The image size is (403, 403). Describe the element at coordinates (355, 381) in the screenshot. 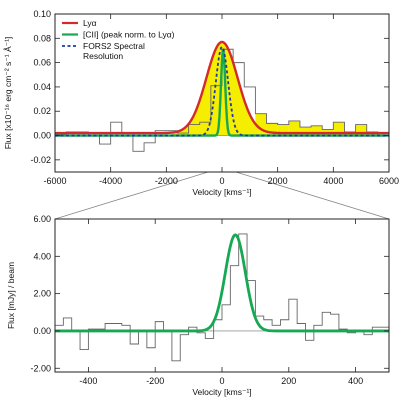

I see `x-tick-label: 400` at that location.